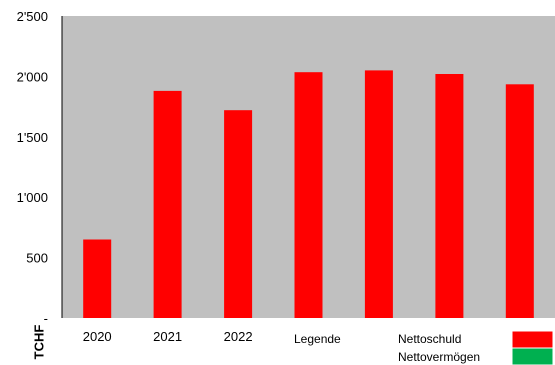  Describe the element at coordinates (97, 336) in the screenshot. I see `x-tick-label: 2020` at that location.